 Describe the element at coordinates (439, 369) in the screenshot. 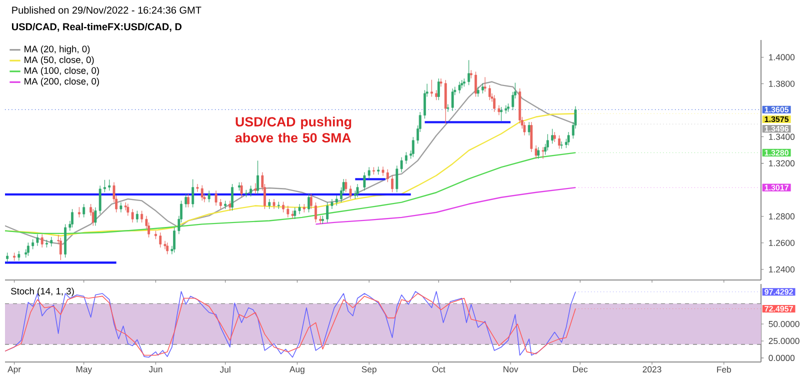

I see `x-tick-label: Oct` at that location.